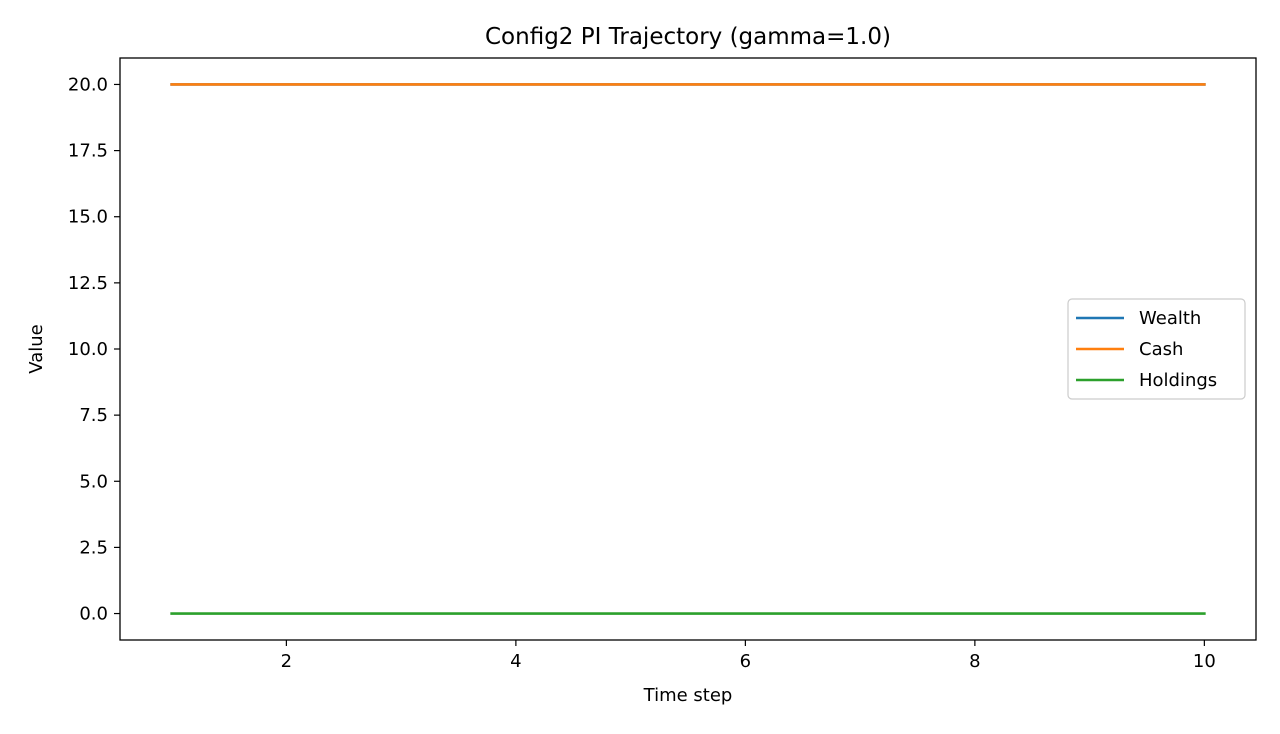 This screenshot has height=734, width=1280. What do you see at coordinates (93, 547) in the screenshot?
I see `y-tick-label: 2.5` at bounding box center [93, 547].